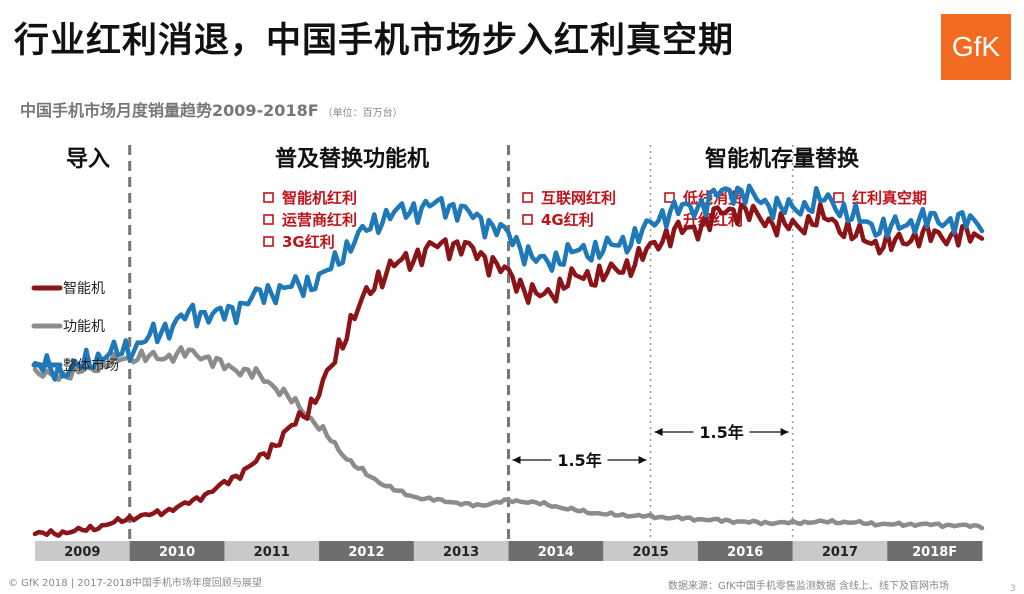  Describe the element at coordinates (319, 198) in the screenshot. I see `annotation-0-0: 智能机红利` at that location.